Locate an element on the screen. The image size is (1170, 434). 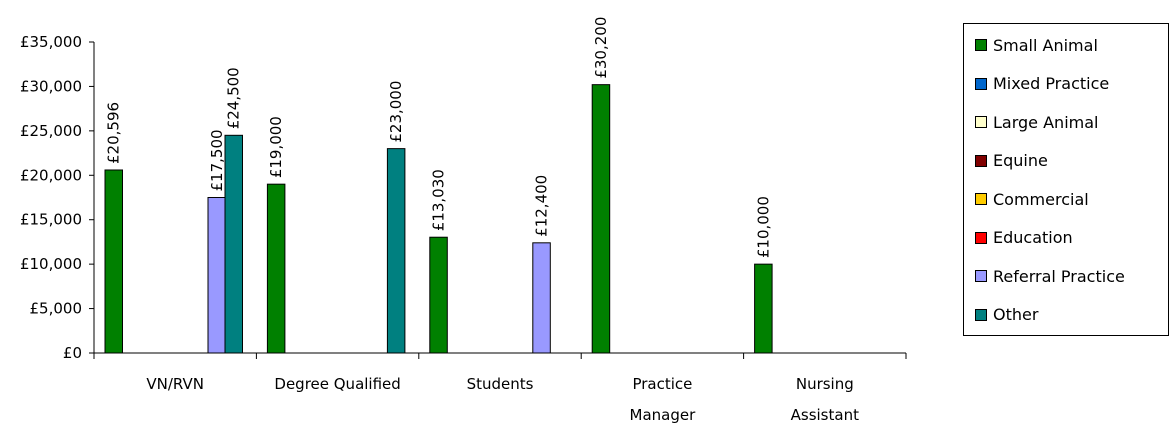
legend-item: Large Animal is located at coordinates (1036, 122).